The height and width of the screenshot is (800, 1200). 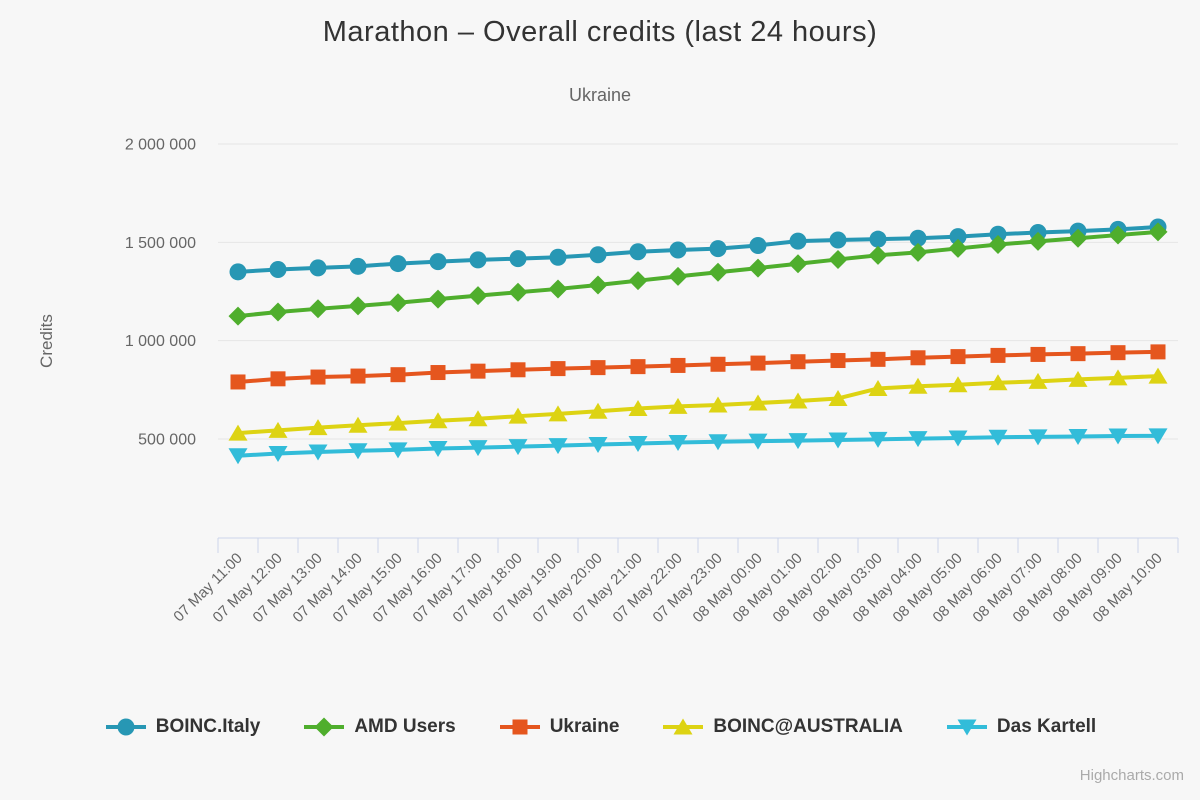 I want to click on legend-item-amd-users: AMD Users, so click(x=379, y=727).